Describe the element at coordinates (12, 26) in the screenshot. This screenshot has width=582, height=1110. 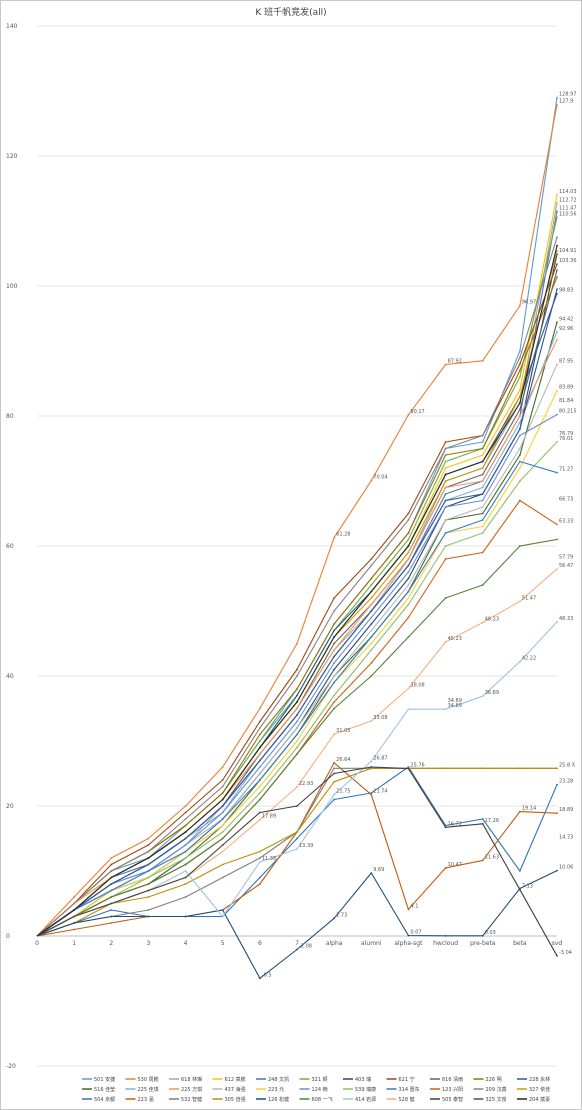
I see `y-tick-label: 140` at that location.